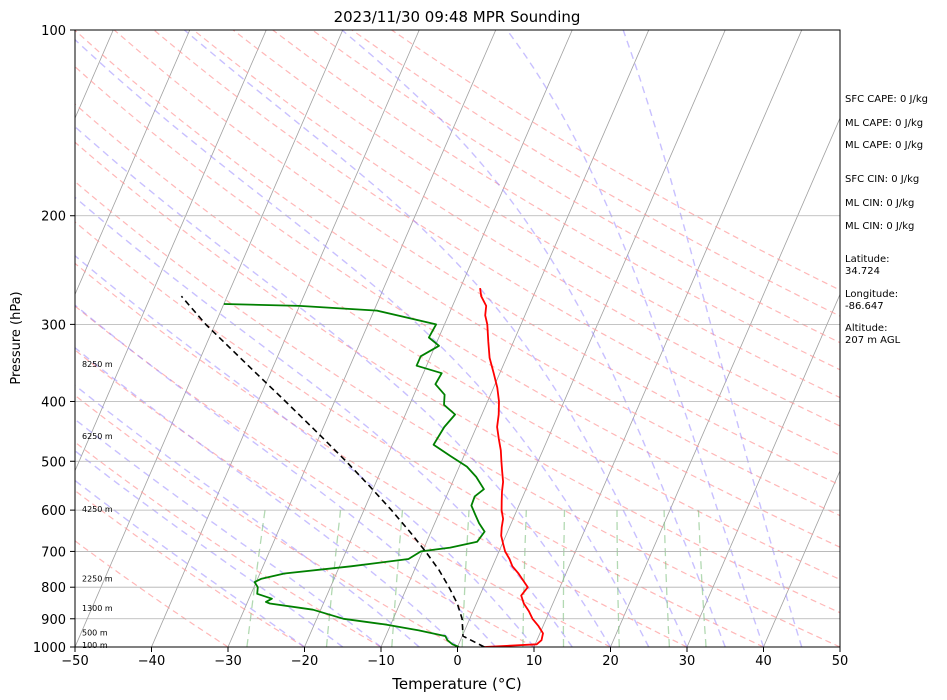  What do you see at coordinates (886, 99) in the screenshot?
I see `sfc-cape-label: SFC CAPE: 0 J/kg` at bounding box center [886, 99].